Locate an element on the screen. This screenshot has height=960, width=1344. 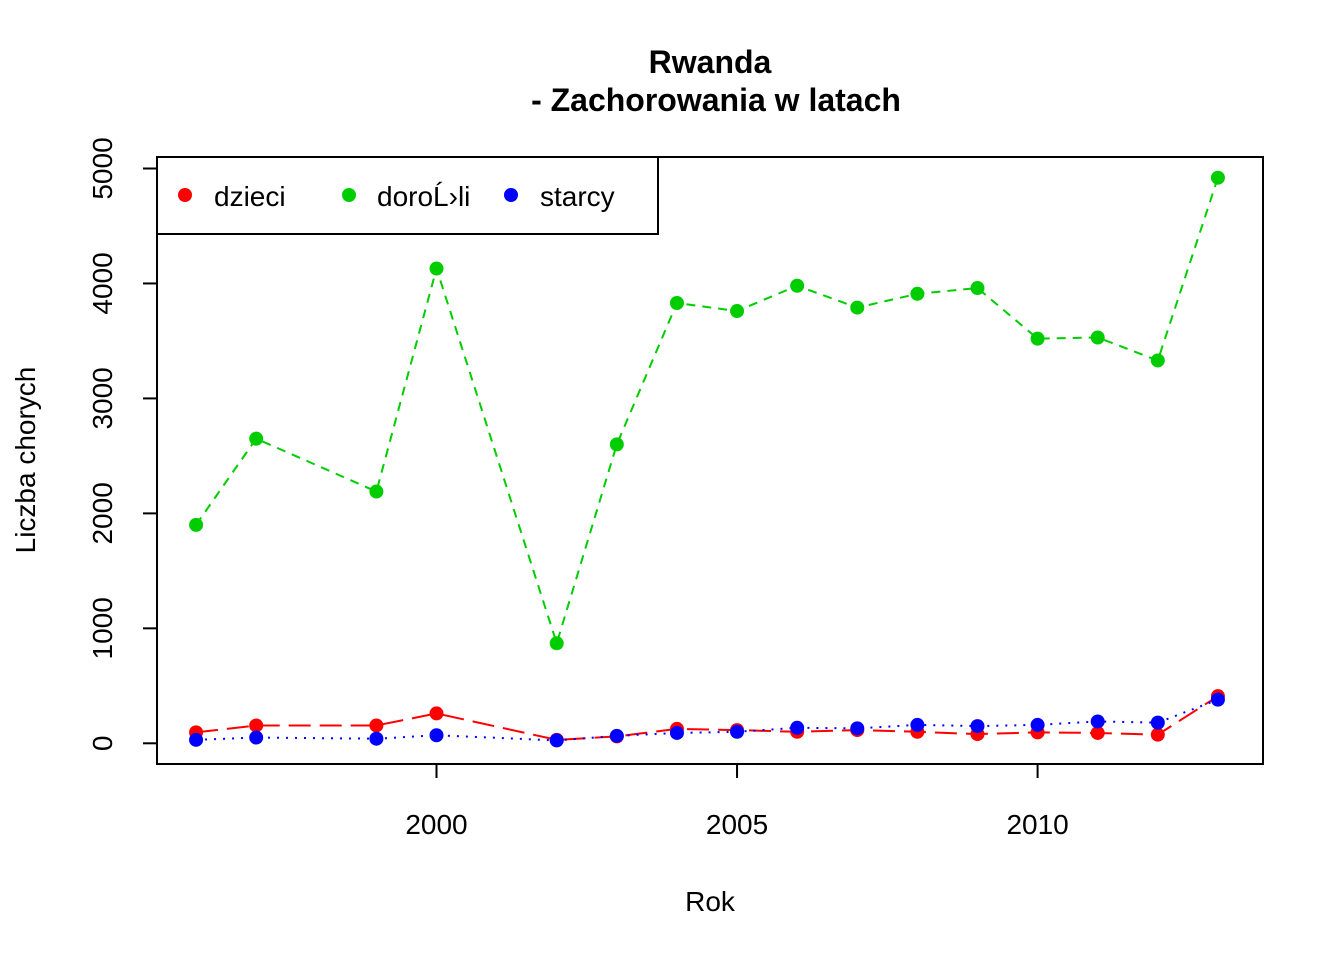
x-axis: 2000 2005 2010 is located at coordinates (737, 801).